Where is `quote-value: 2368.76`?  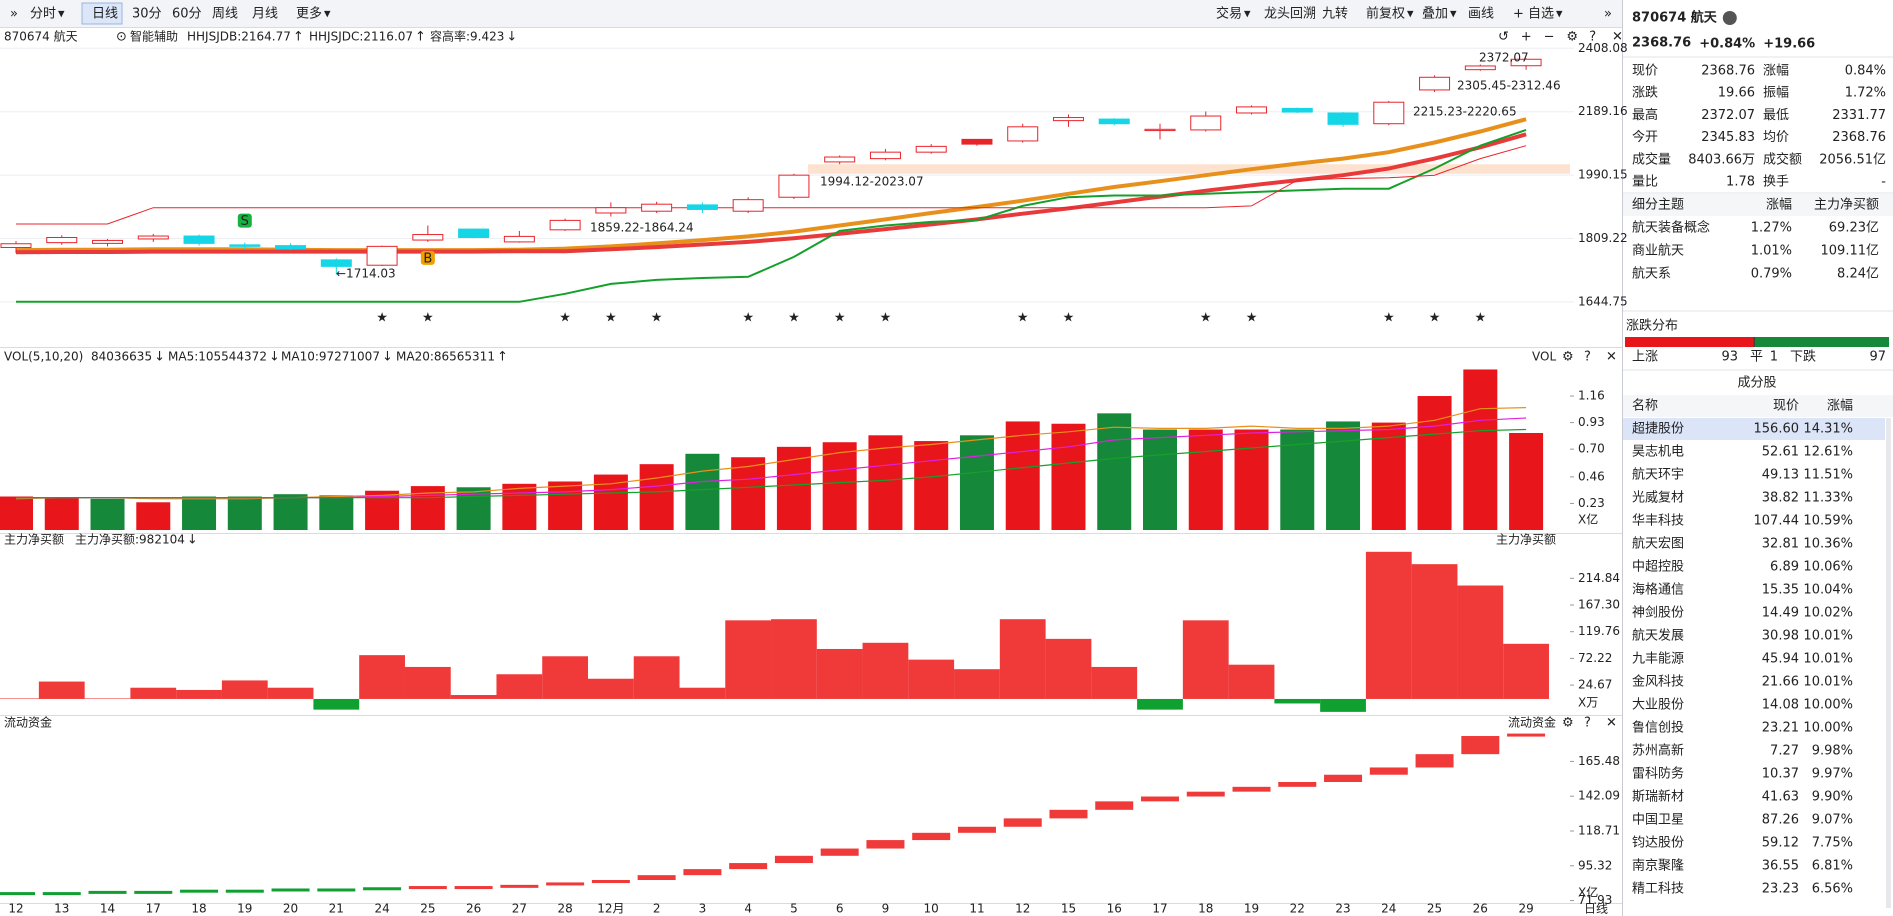
quote-value: 2368.76 is located at coordinates (1859, 137).